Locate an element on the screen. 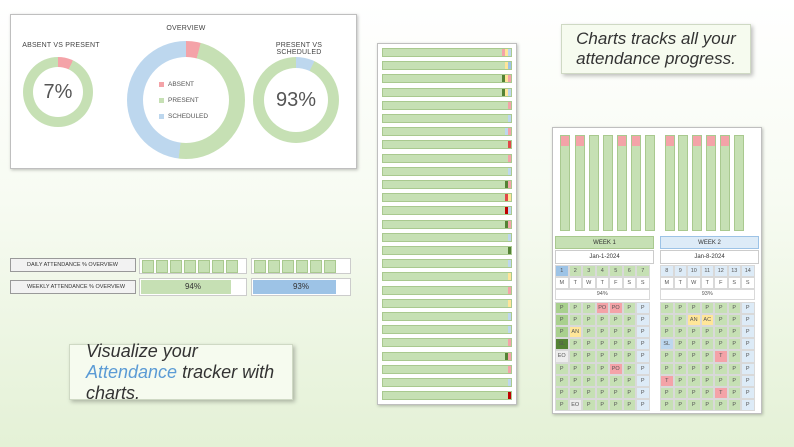  daily-overview-week2 is located at coordinates (301, 266).